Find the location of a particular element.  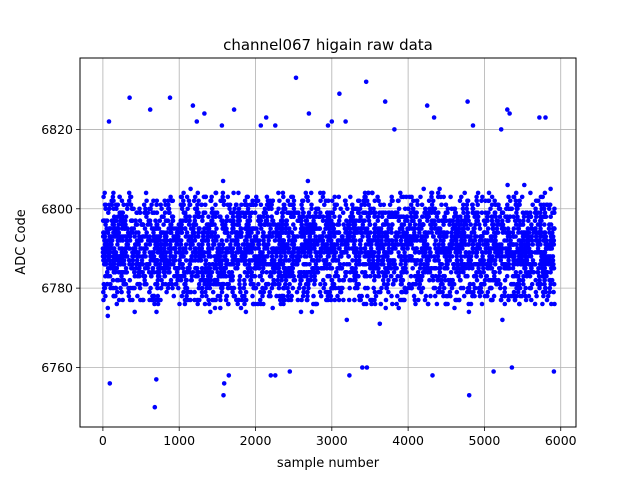

y-axis-label: ADC Code is located at coordinates (21, 241).